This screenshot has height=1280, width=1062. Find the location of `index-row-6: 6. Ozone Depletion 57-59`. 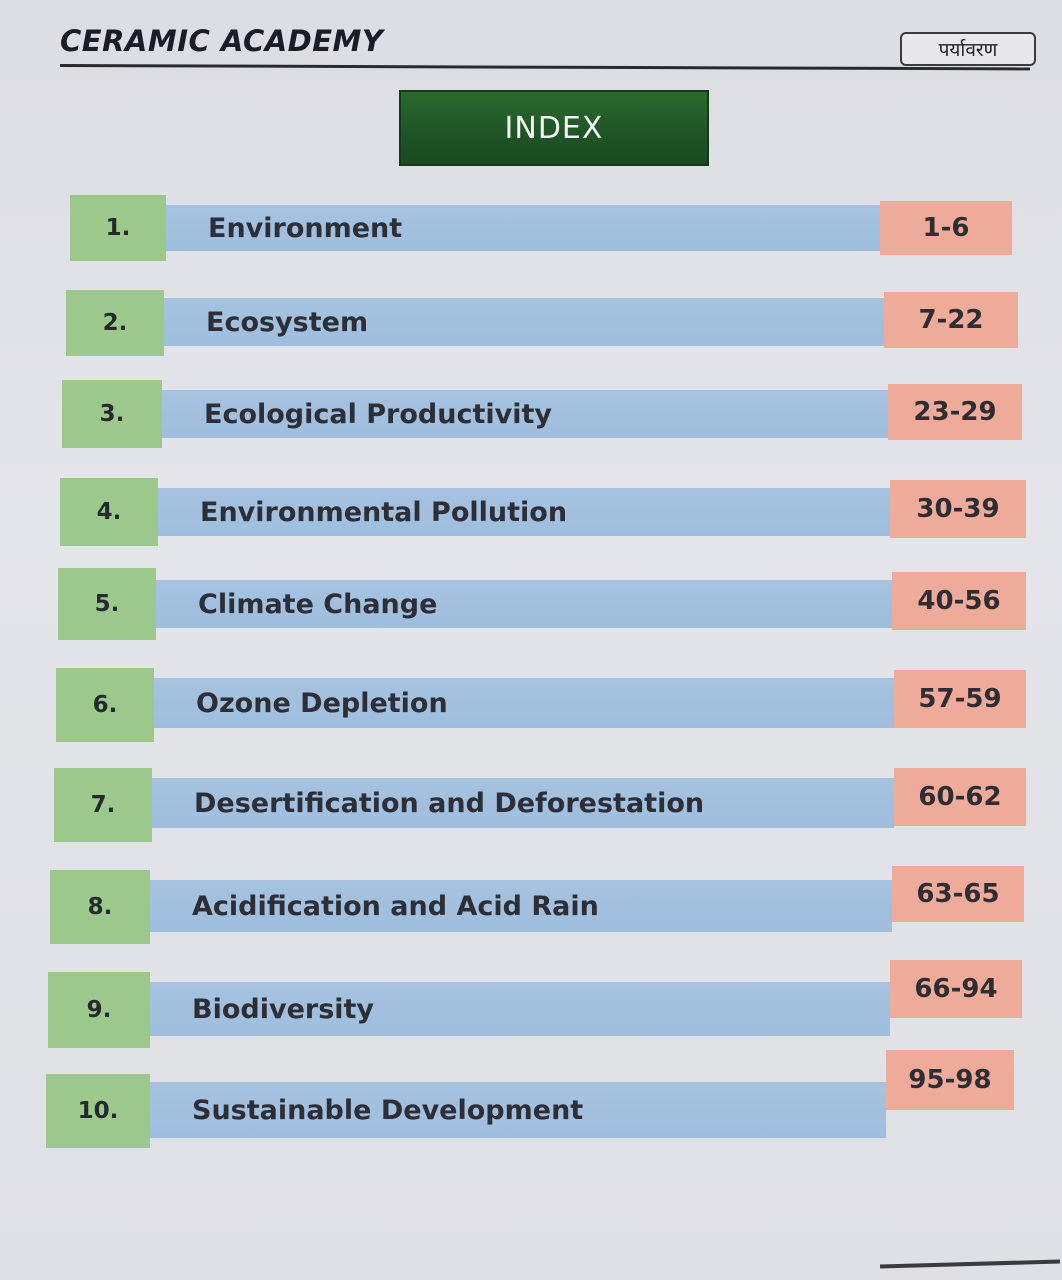

index-row-6: 6. Ozone Depletion 57-59 is located at coordinates (531, 708).